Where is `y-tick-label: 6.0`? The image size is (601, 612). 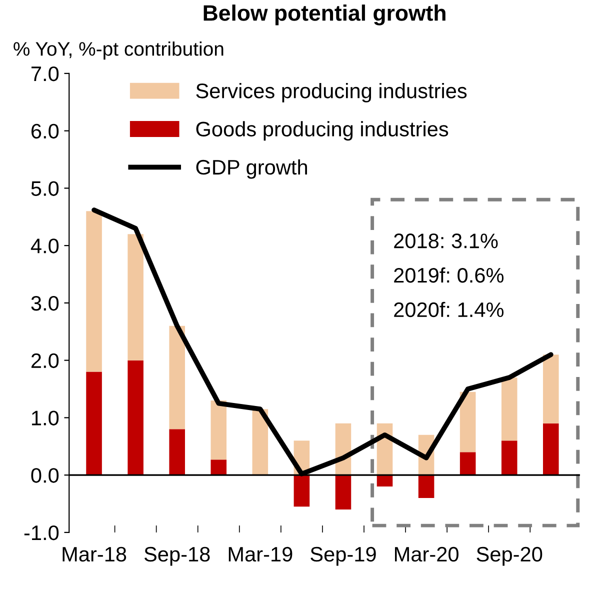
y-tick-label: 6.0 is located at coordinates (45, 131).